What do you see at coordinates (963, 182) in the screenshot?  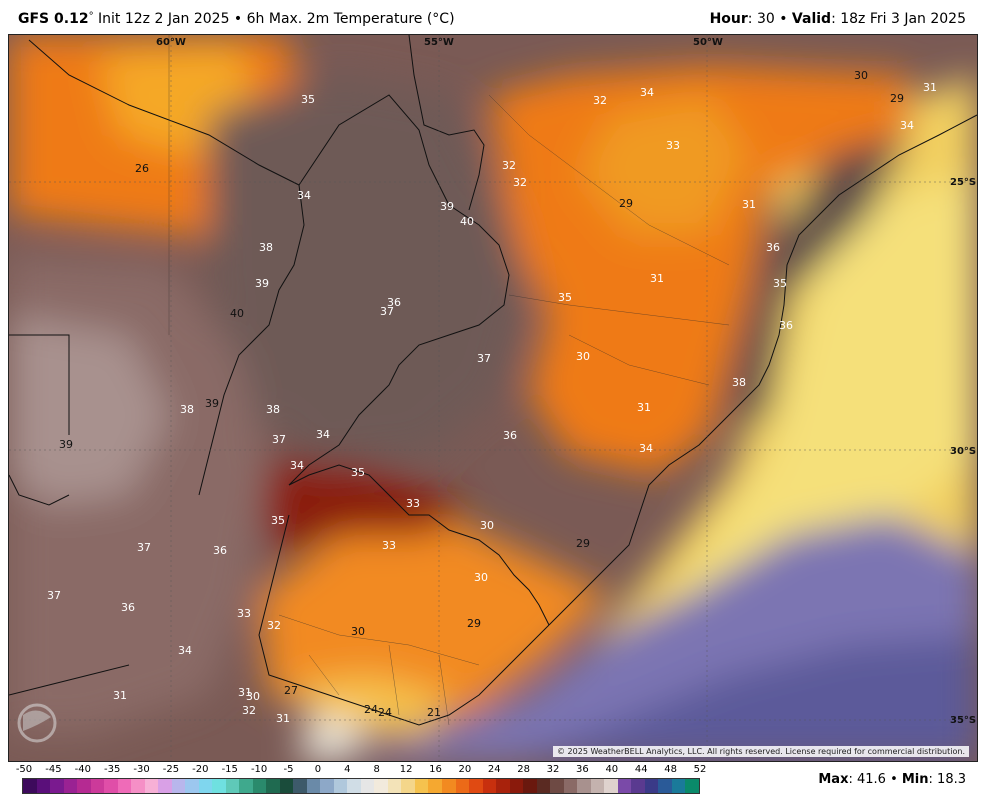 I see `coord-25s: 25°S` at bounding box center [963, 182].